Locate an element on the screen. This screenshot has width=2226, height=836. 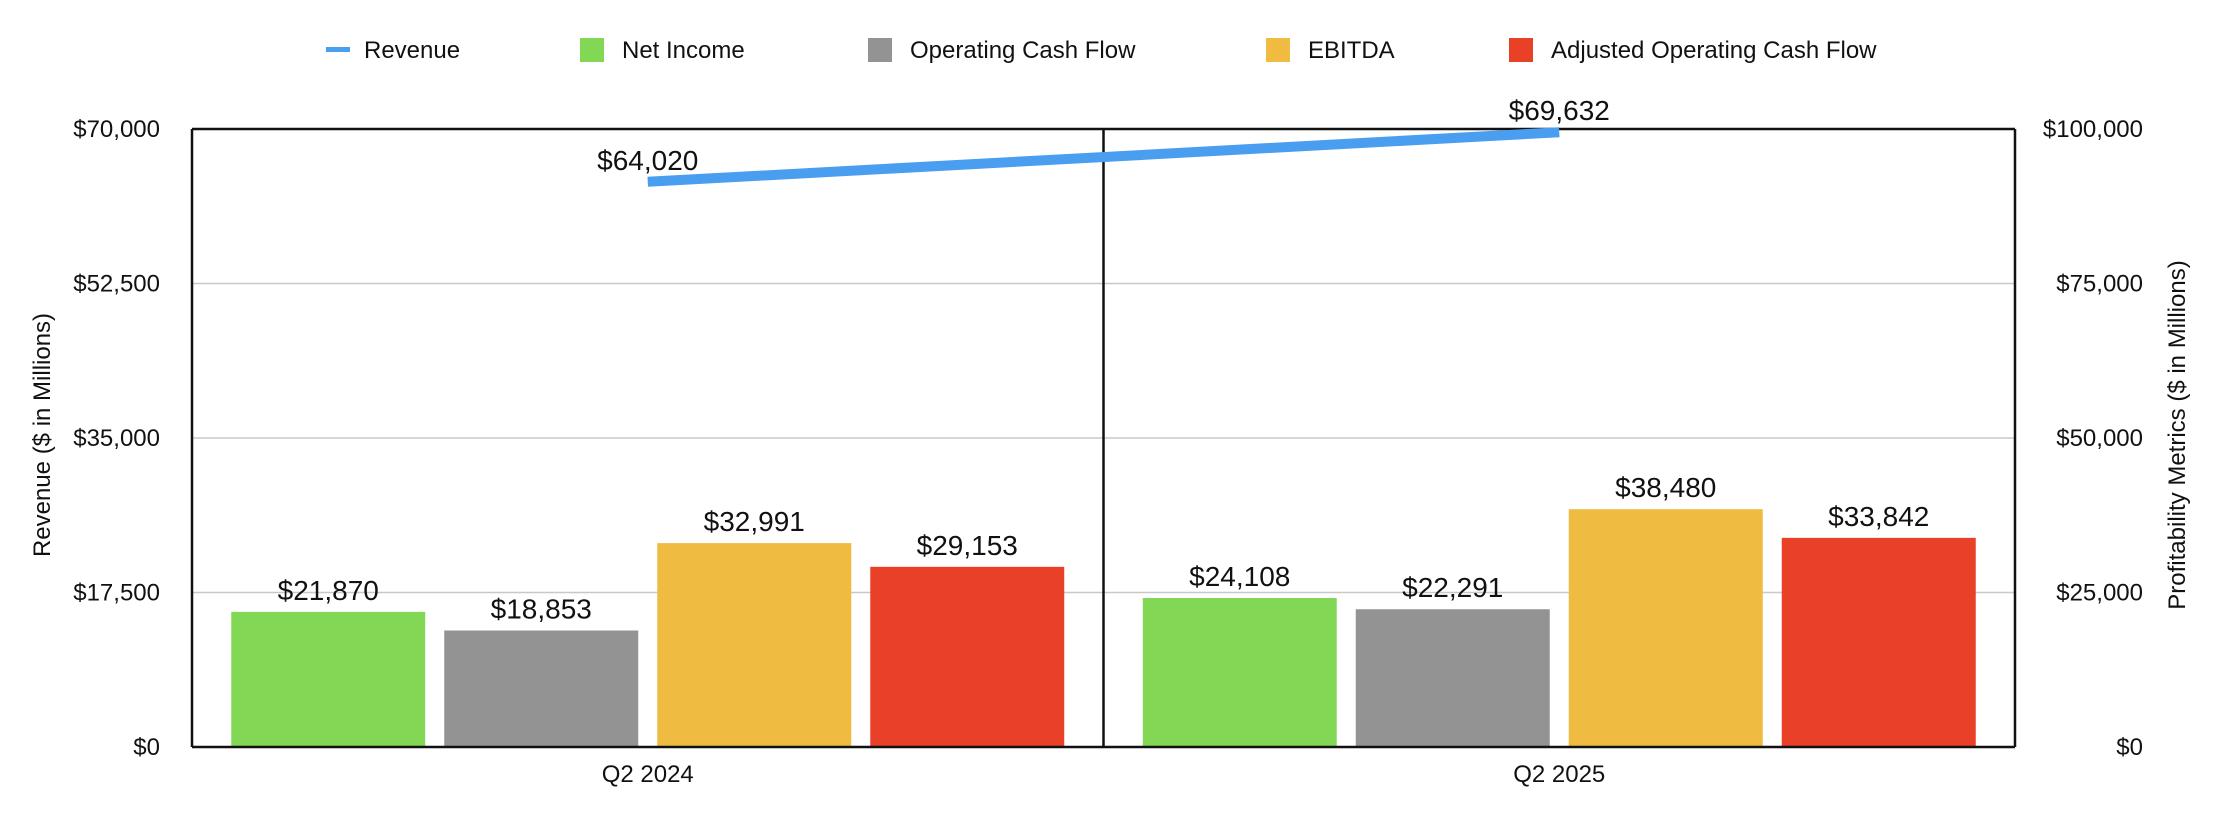
legend-item-revenue: Revenue is located at coordinates (393, 50).